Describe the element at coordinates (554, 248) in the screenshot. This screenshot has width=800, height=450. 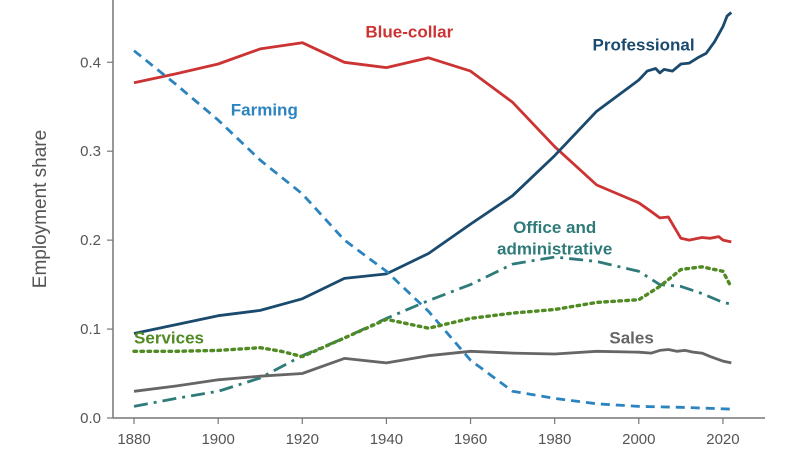
I see `series-label-office-and-administrative: administrative` at that location.